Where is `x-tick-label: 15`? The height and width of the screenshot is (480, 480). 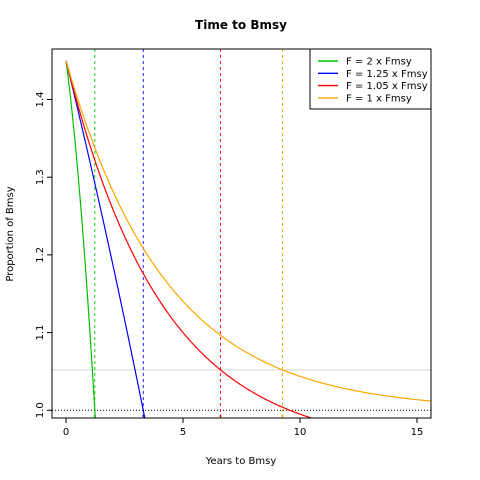
x-tick-label: 15 is located at coordinates (417, 432).